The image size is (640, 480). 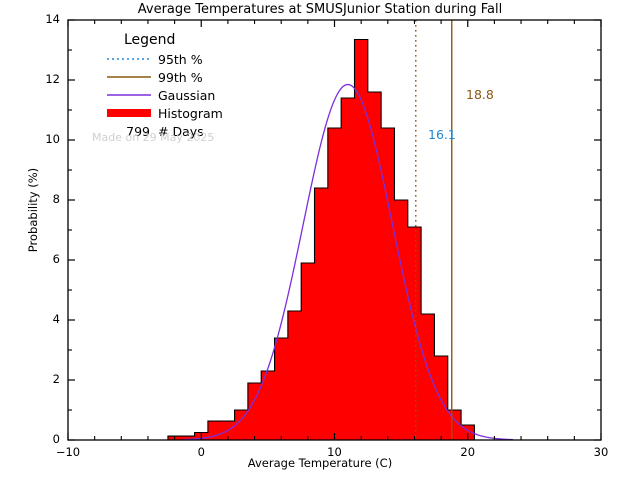 What do you see at coordinates (52, 79) in the screenshot?
I see `y-tick-label: 12` at bounding box center [52, 79].